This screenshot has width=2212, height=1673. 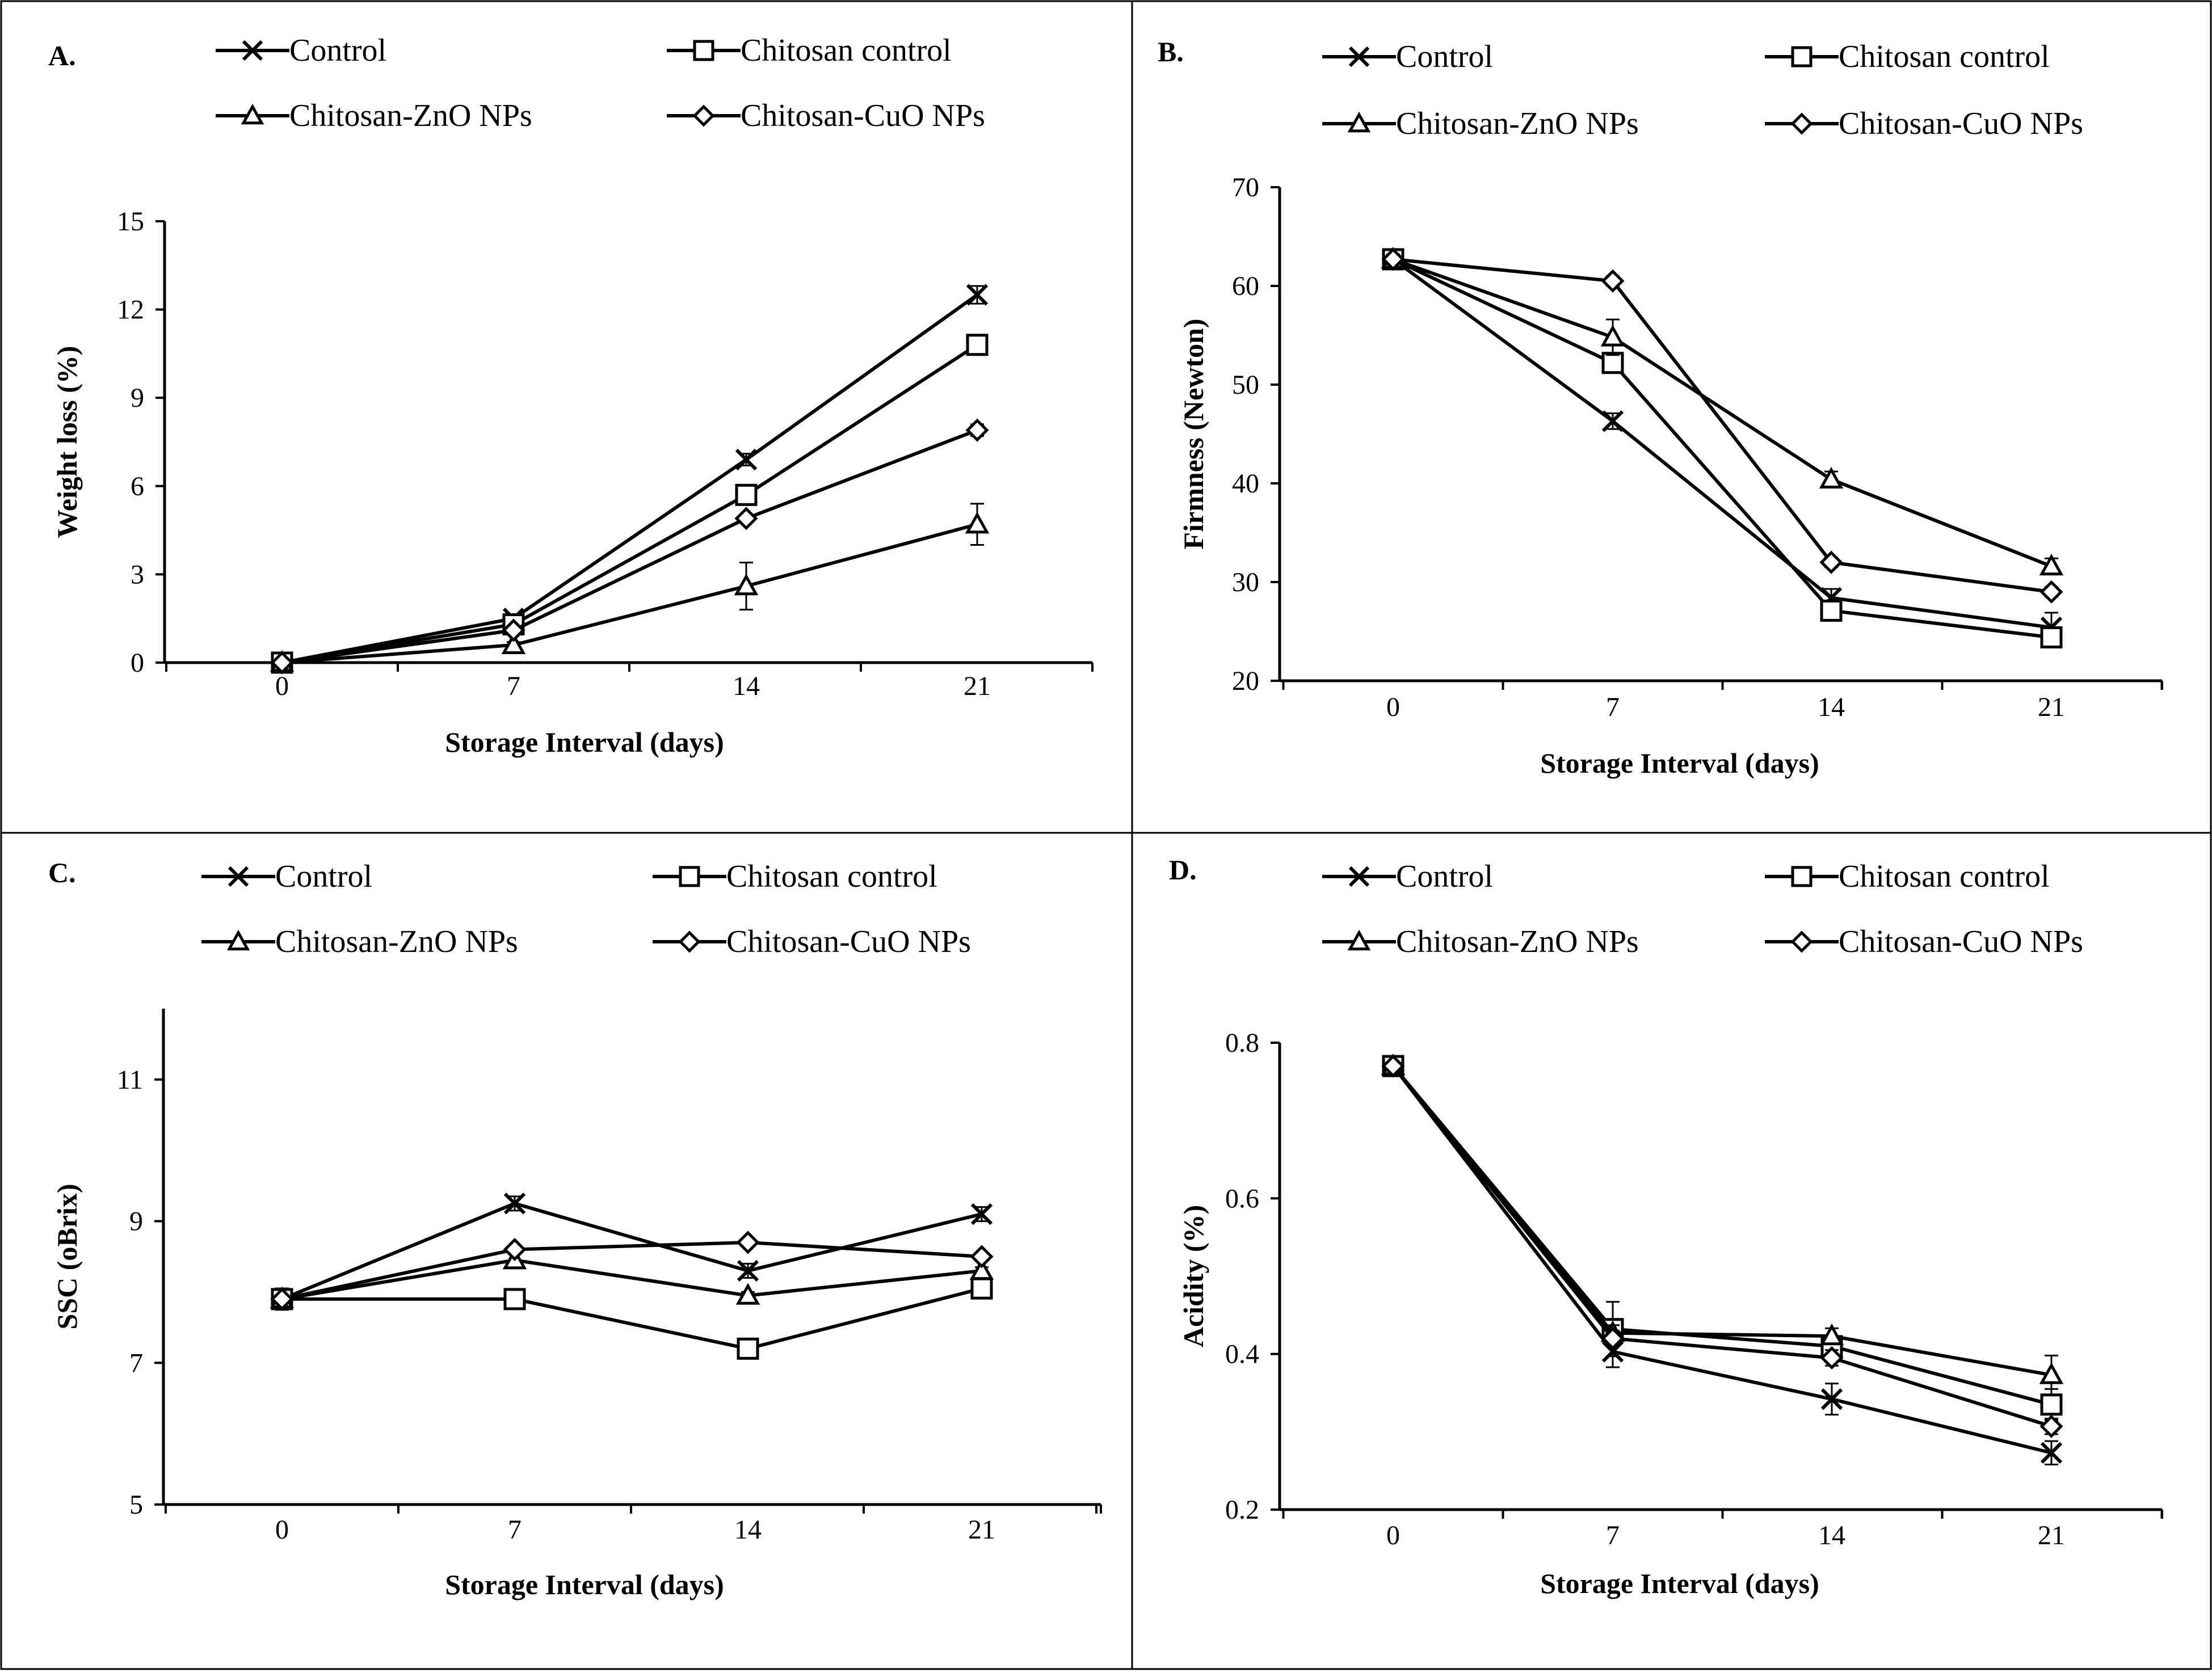 I want to click on y-tick-label: 60, so click(x=1245, y=286).